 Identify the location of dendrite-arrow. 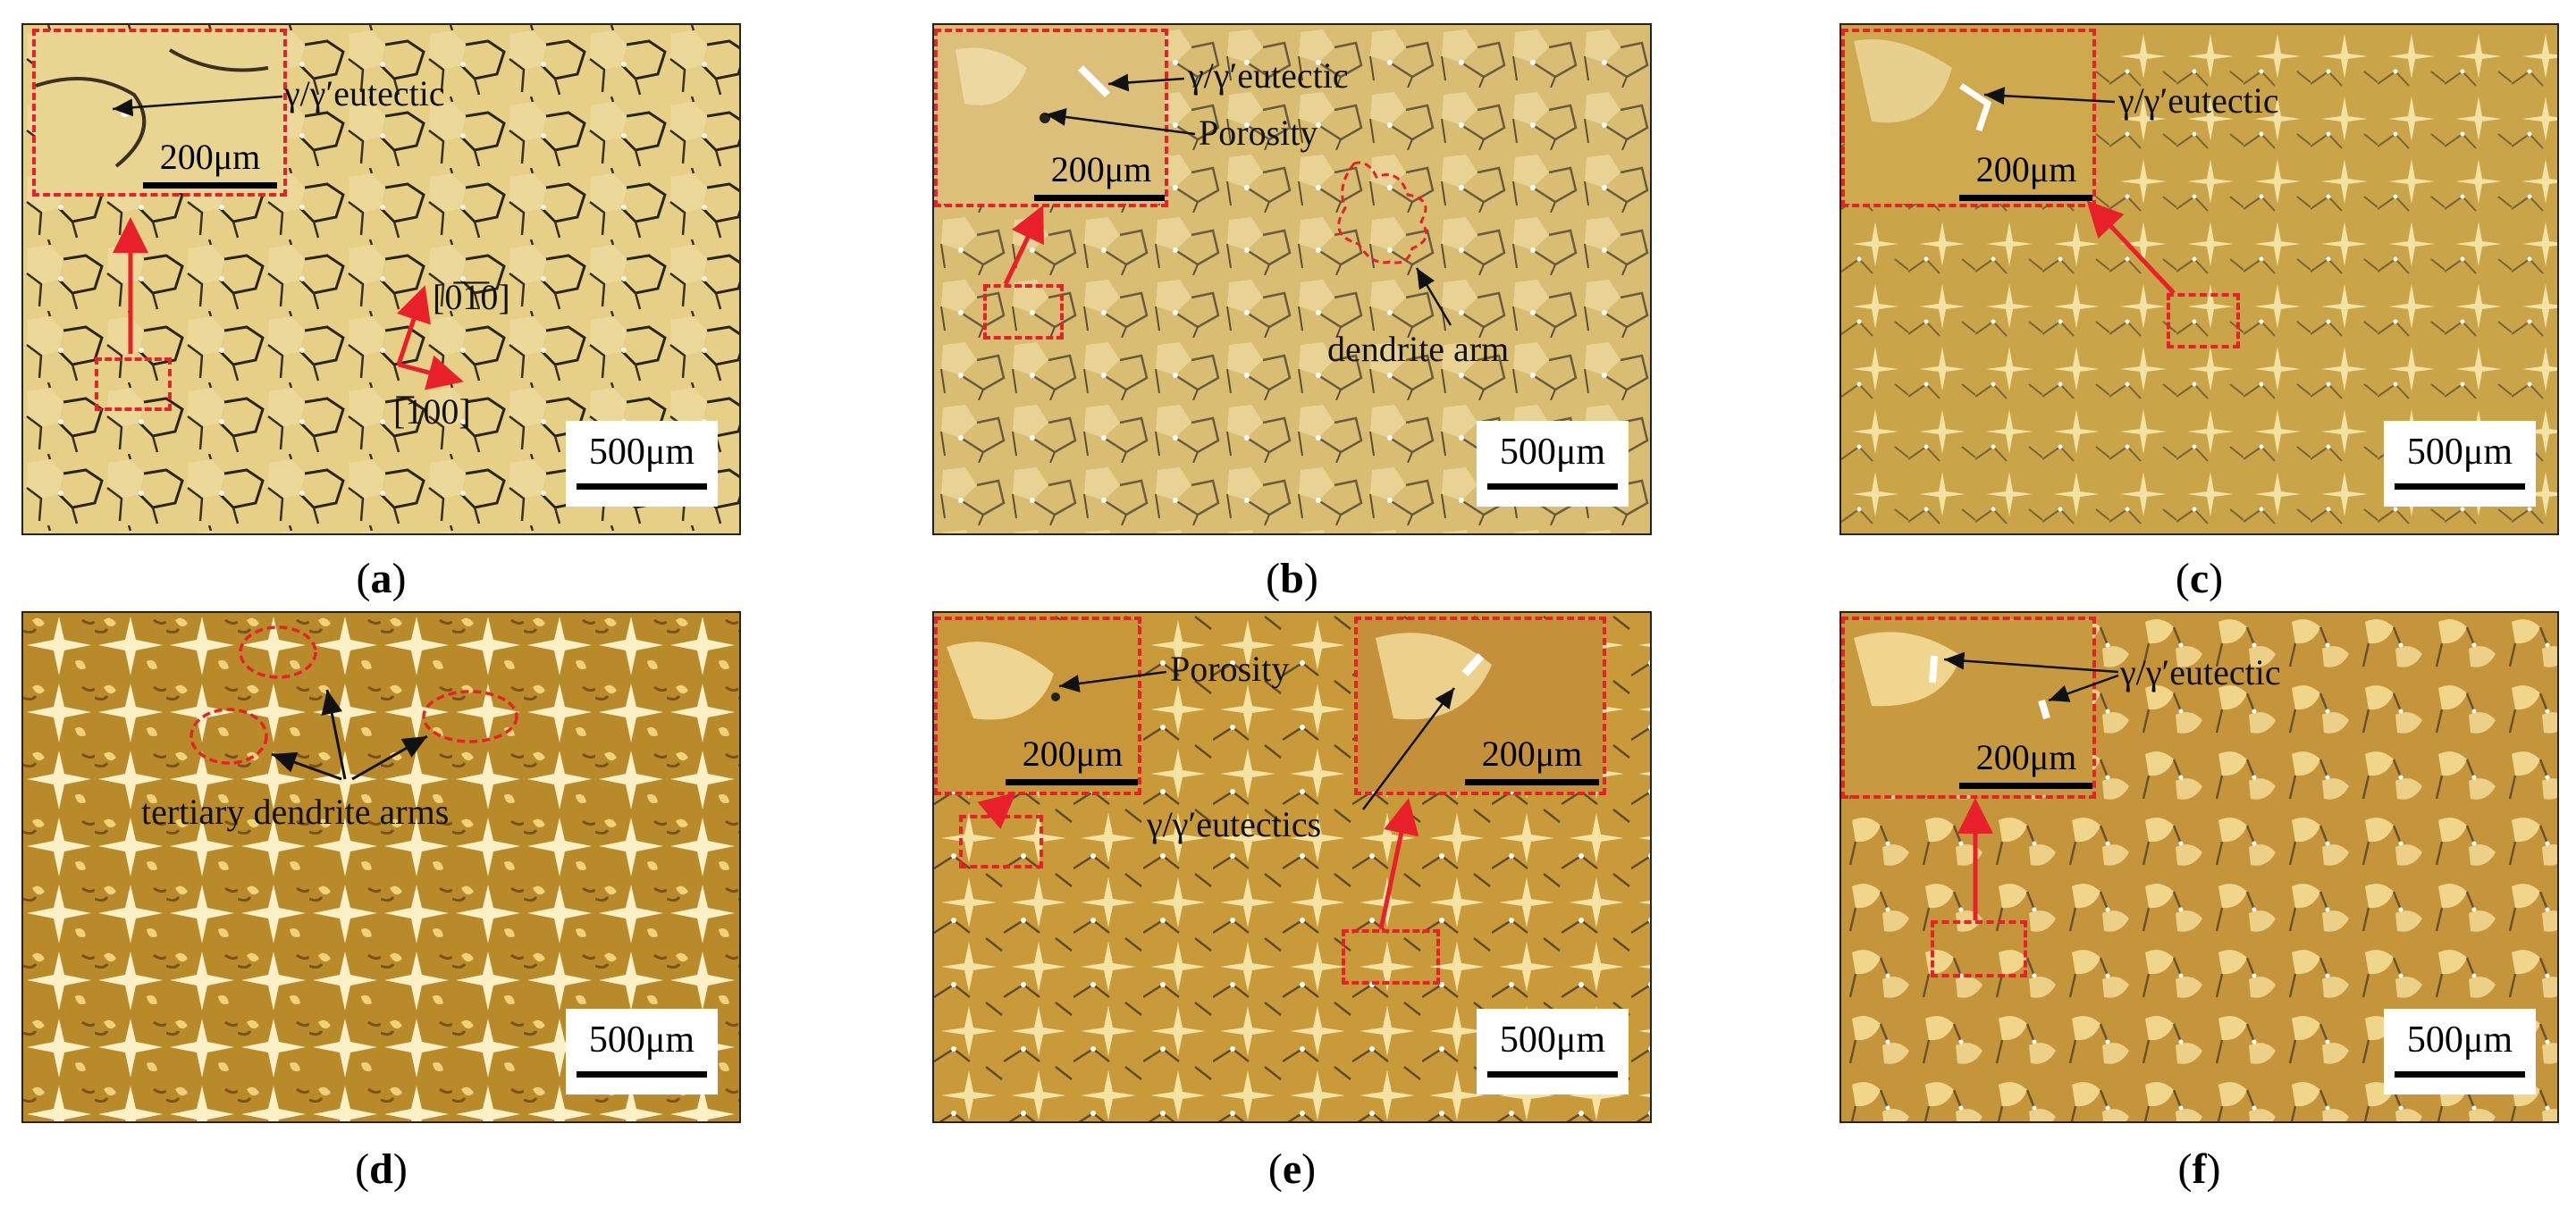
(1434, 296).